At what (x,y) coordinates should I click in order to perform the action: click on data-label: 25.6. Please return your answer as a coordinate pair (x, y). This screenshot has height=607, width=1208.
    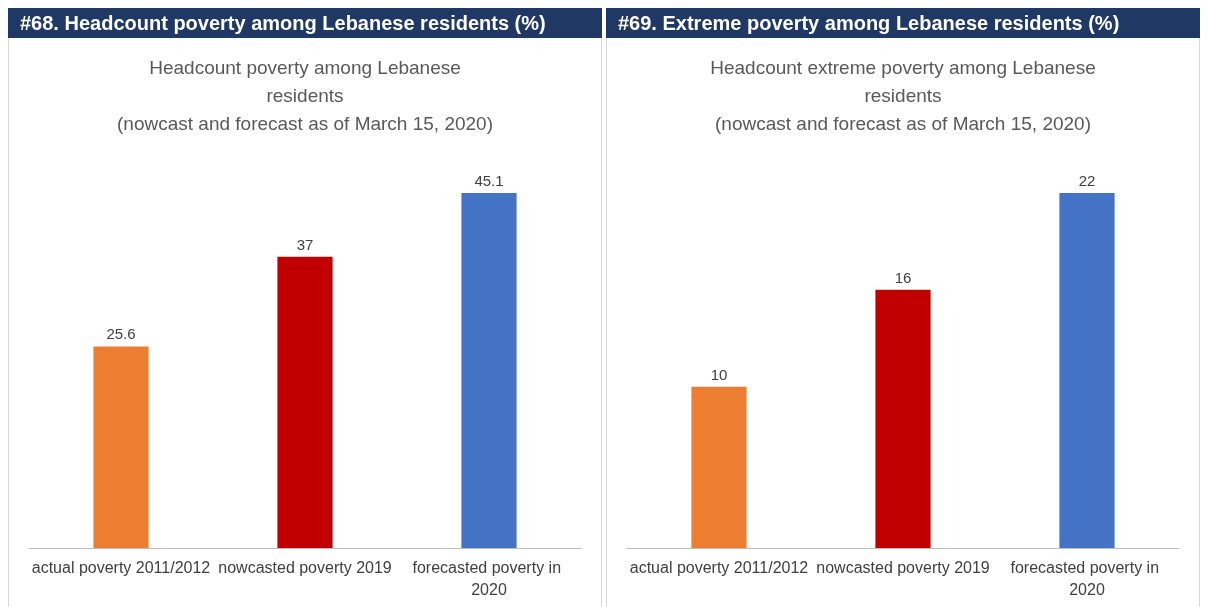
    Looking at the image, I should click on (121, 334).